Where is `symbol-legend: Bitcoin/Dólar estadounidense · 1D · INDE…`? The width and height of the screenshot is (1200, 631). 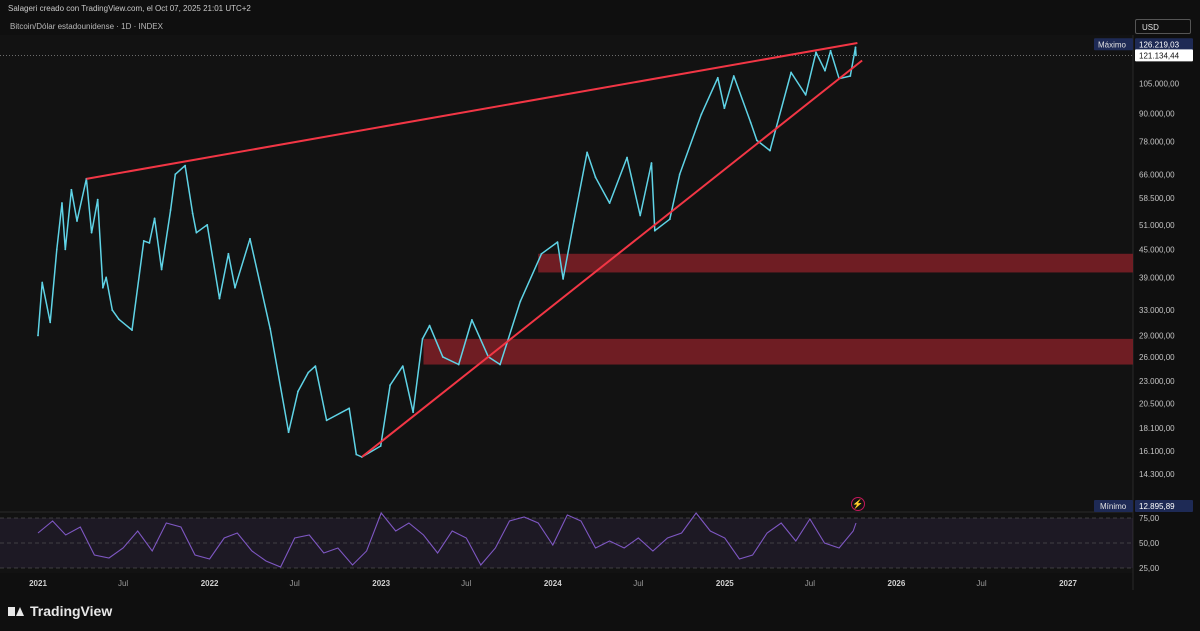
symbol-legend: Bitcoin/Dólar estadounidense · 1D · INDE… is located at coordinates (86, 26).